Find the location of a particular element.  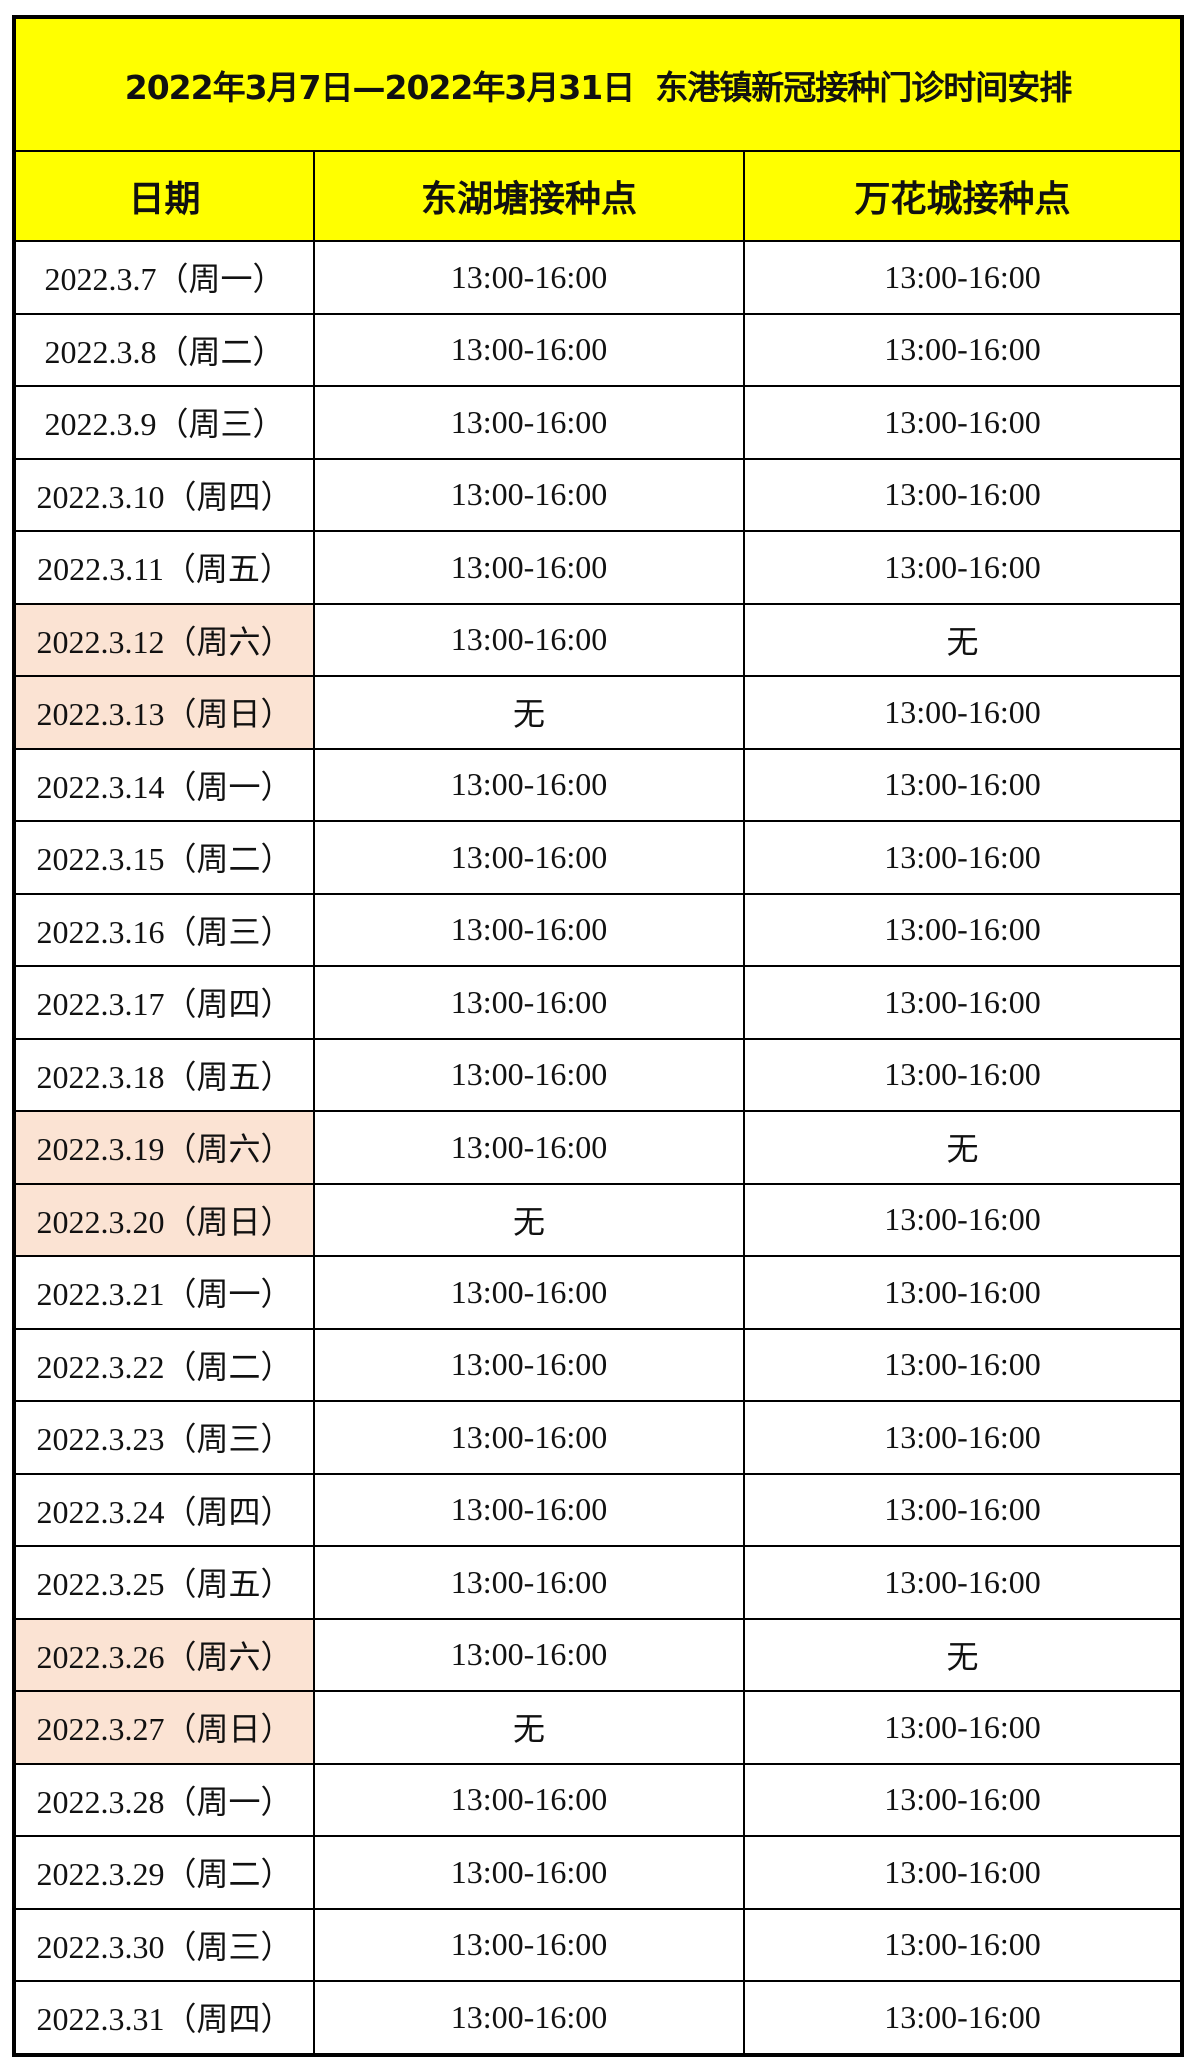

schedule-title: 2022年3月7日—2022年3月31日 东港镇新冠接种门诊时间安排 is located at coordinates (598, 84).